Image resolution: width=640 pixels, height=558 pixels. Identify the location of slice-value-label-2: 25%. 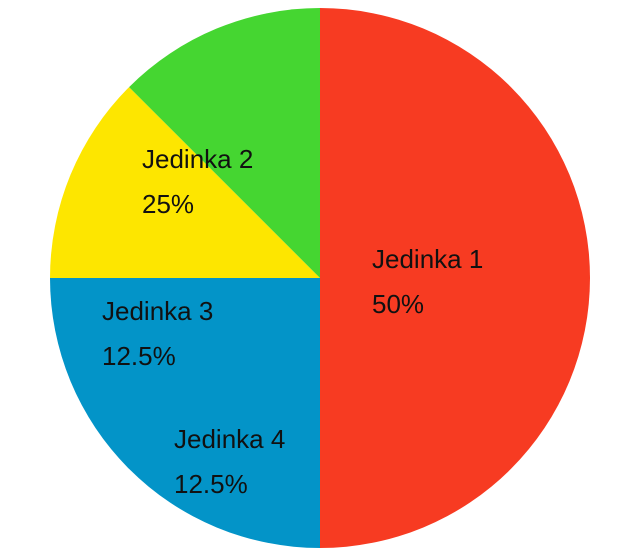
(168, 204).